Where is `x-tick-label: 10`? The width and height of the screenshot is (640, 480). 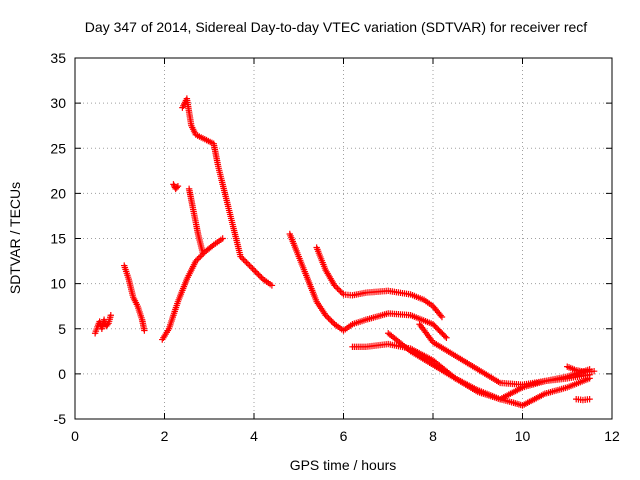
x-tick-label: 10 is located at coordinates (523, 436).